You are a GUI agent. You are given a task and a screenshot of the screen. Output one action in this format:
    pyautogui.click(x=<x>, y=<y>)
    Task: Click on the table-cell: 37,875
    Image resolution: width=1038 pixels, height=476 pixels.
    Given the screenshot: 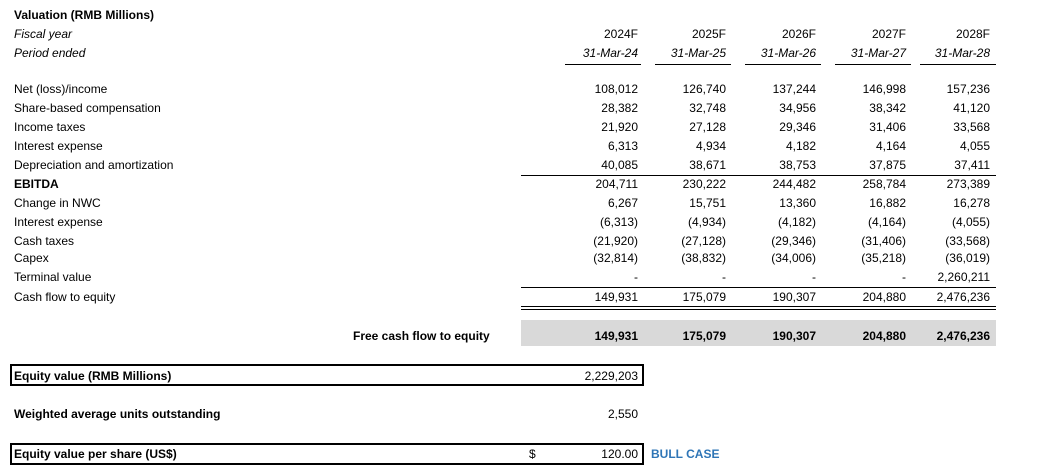 What is the action you would take?
    pyautogui.click(x=887, y=165)
    